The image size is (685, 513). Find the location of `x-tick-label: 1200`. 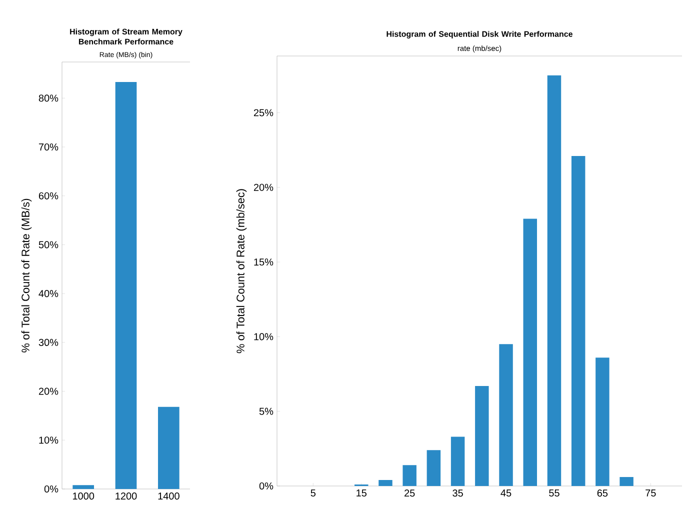

x-tick-label: 1200 is located at coordinates (126, 496).